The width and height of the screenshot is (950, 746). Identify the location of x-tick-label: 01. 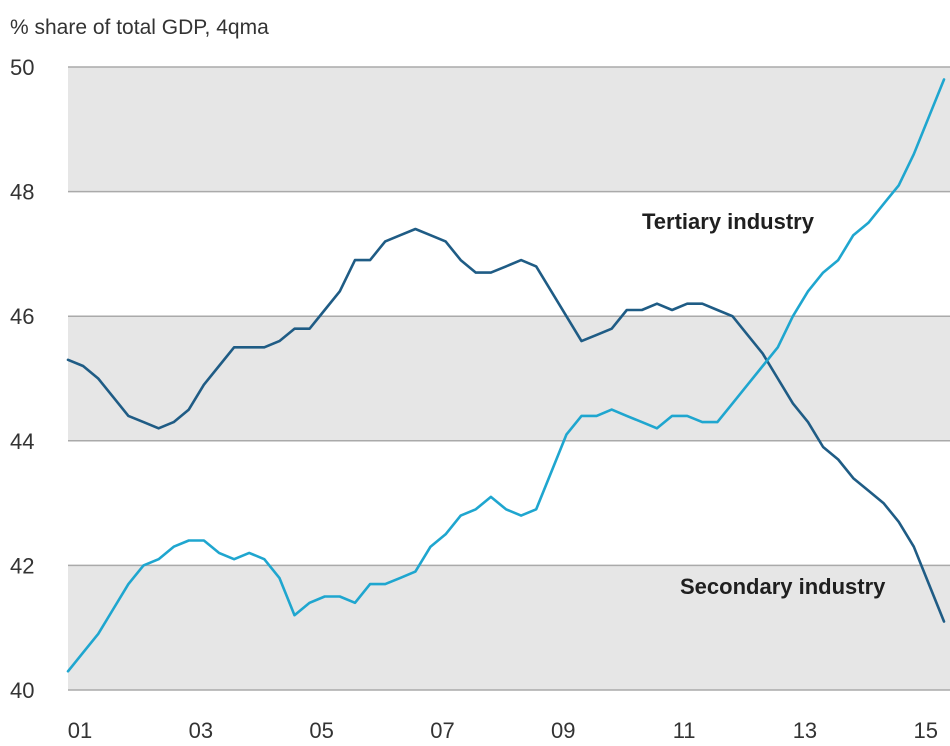
(80, 730).